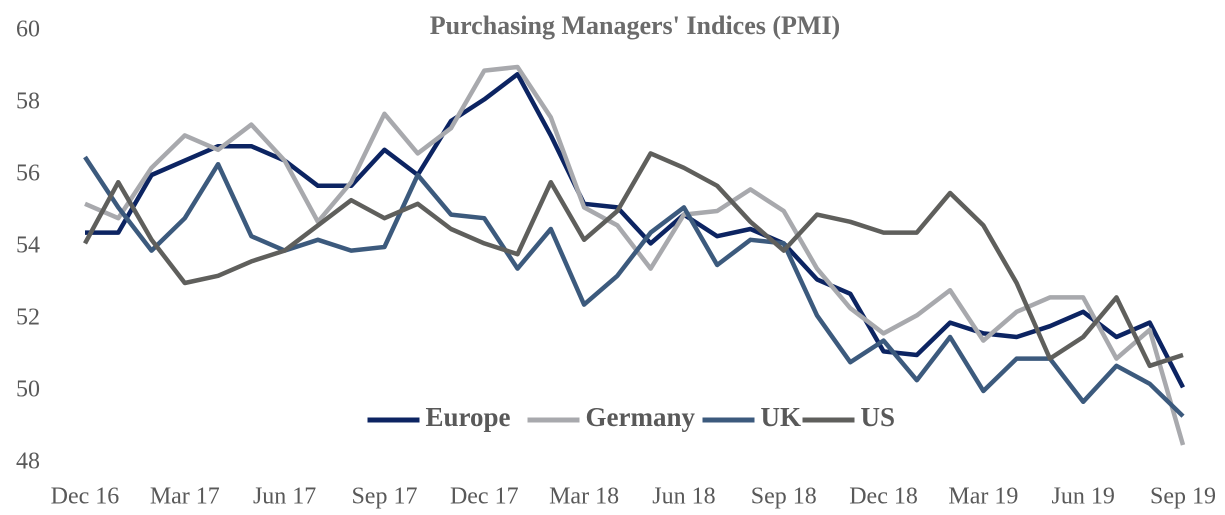 This screenshot has height=515, width=1225. What do you see at coordinates (484, 497) in the screenshot?
I see `x-tick-label: Dec 17` at bounding box center [484, 497].